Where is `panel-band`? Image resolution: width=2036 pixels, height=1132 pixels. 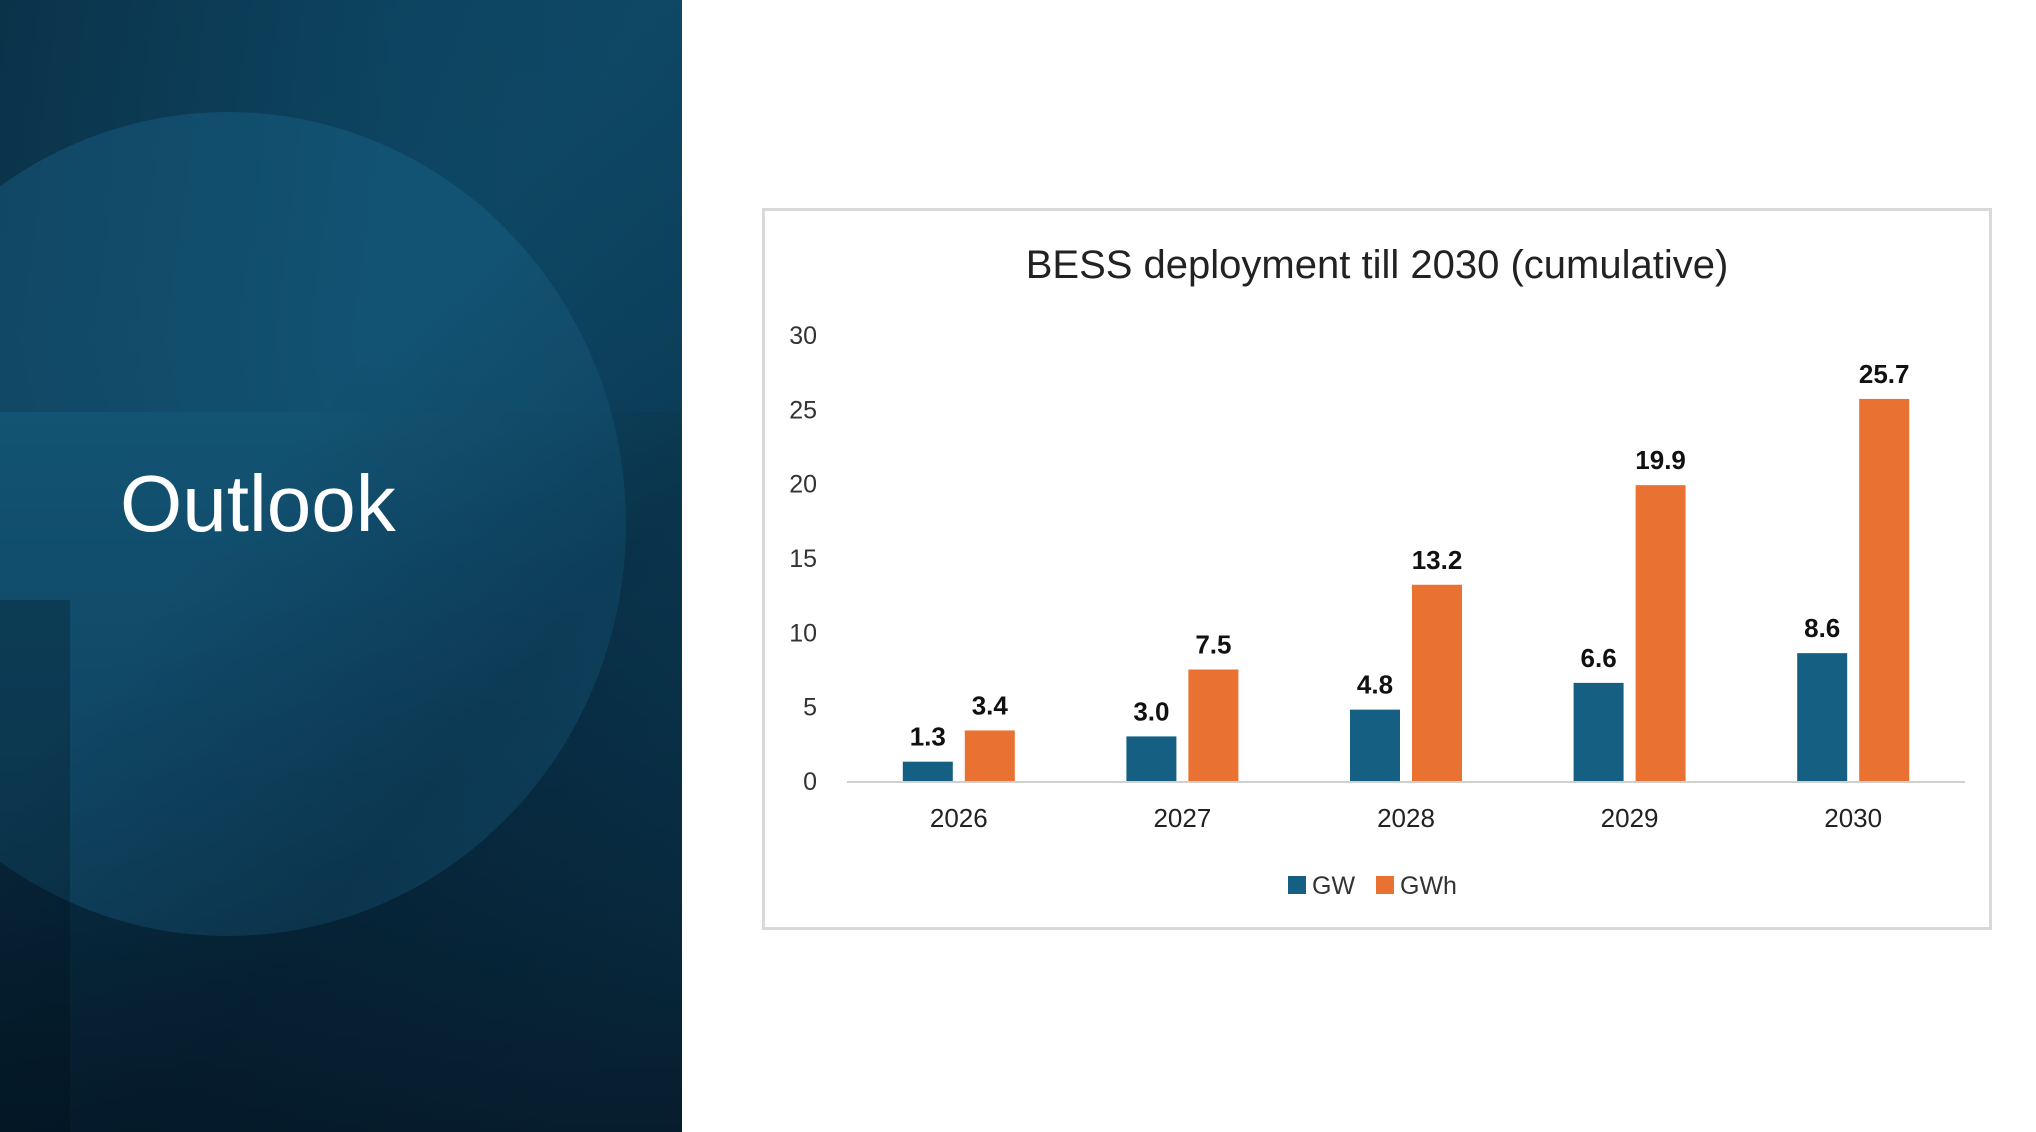 panel-band is located at coordinates (341, 206).